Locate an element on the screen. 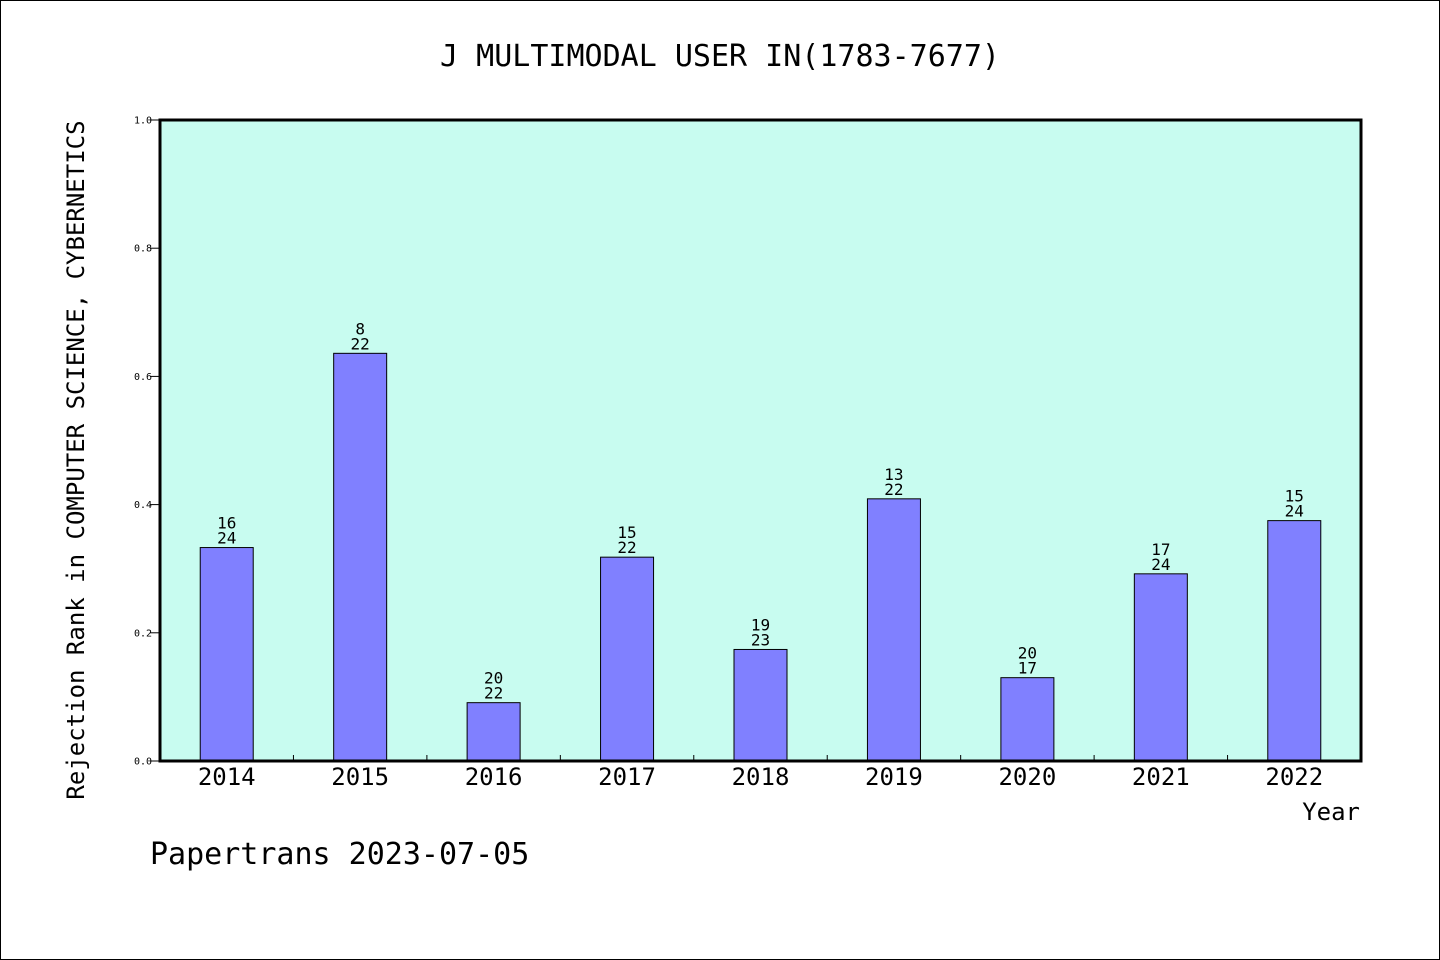 This screenshot has height=960, width=1440. bar-2022 is located at coordinates (1294, 641).